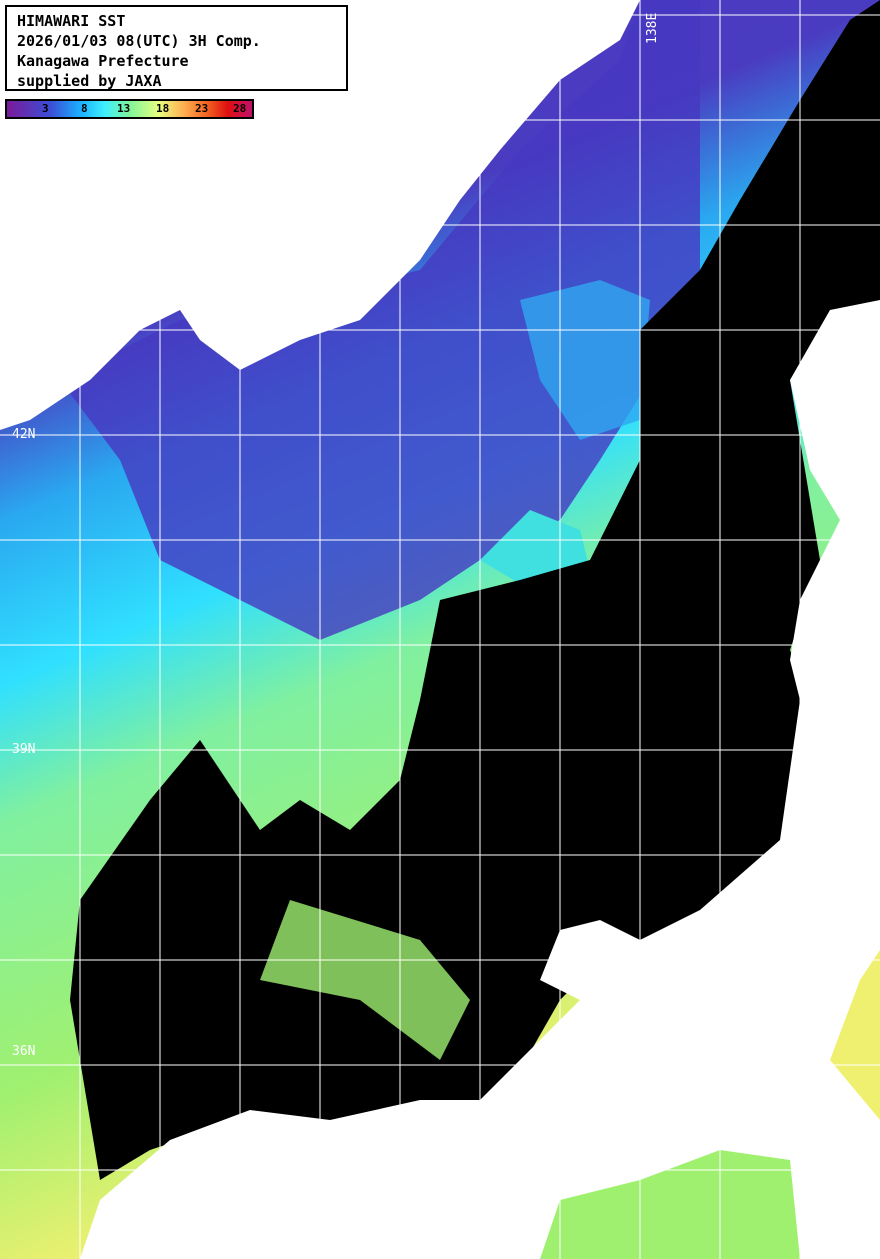  What do you see at coordinates (45, 108) in the screenshot?
I see `scale-tick: 3` at bounding box center [45, 108].